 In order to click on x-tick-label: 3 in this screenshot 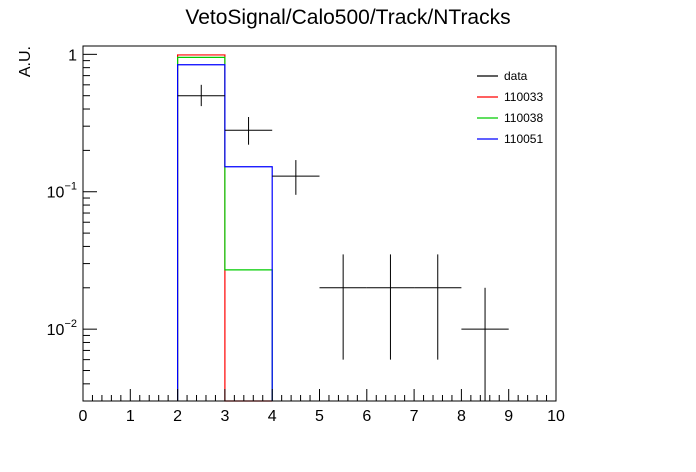, I will do `click(224, 416)`.